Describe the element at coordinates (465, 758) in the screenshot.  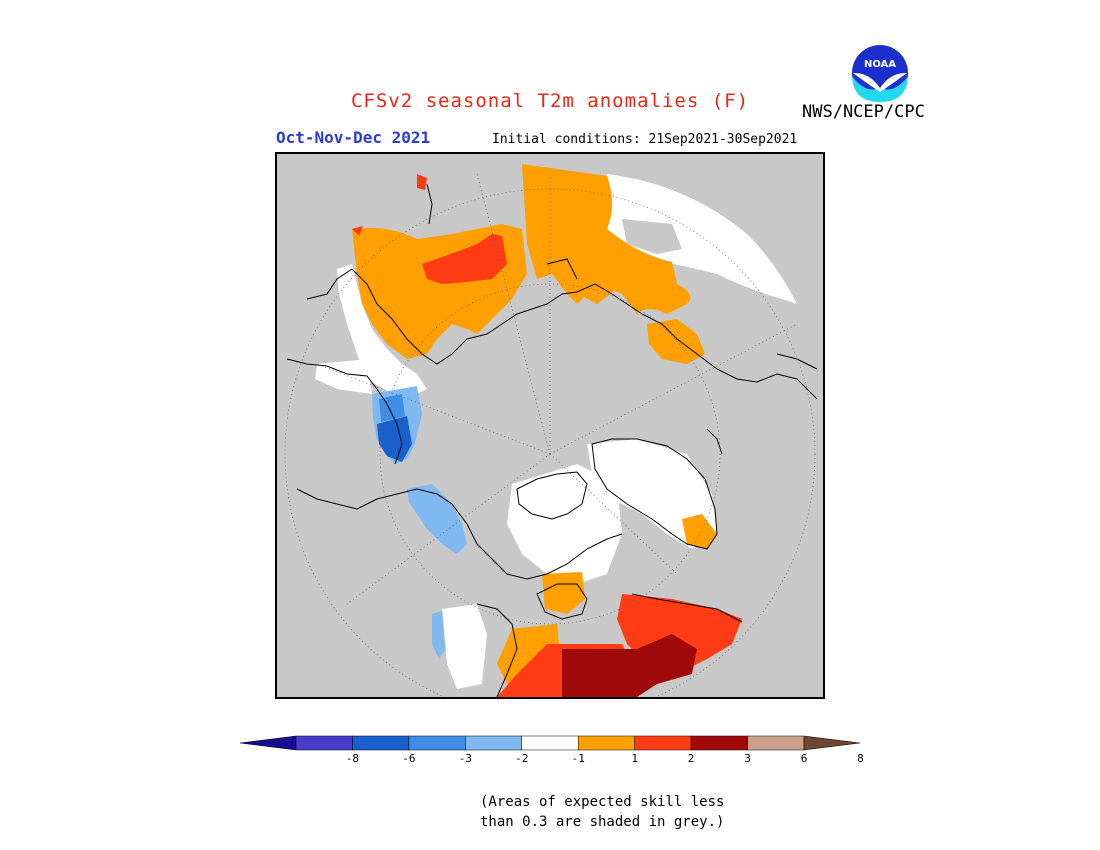
I see `legend-tick-label: -3` at that location.